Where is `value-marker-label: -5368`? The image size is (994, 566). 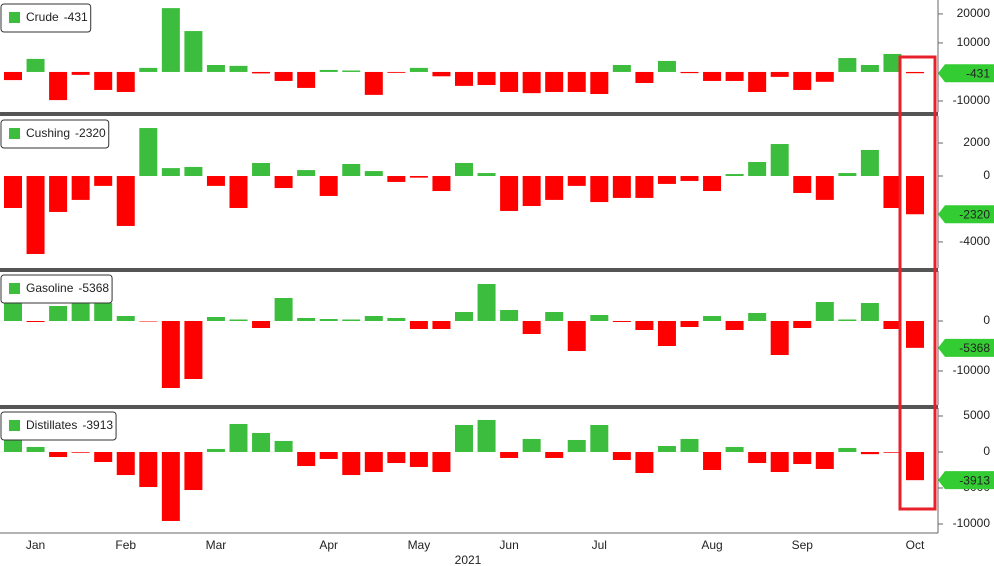 value-marker-label: -5368 is located at coordinates (974, 348).